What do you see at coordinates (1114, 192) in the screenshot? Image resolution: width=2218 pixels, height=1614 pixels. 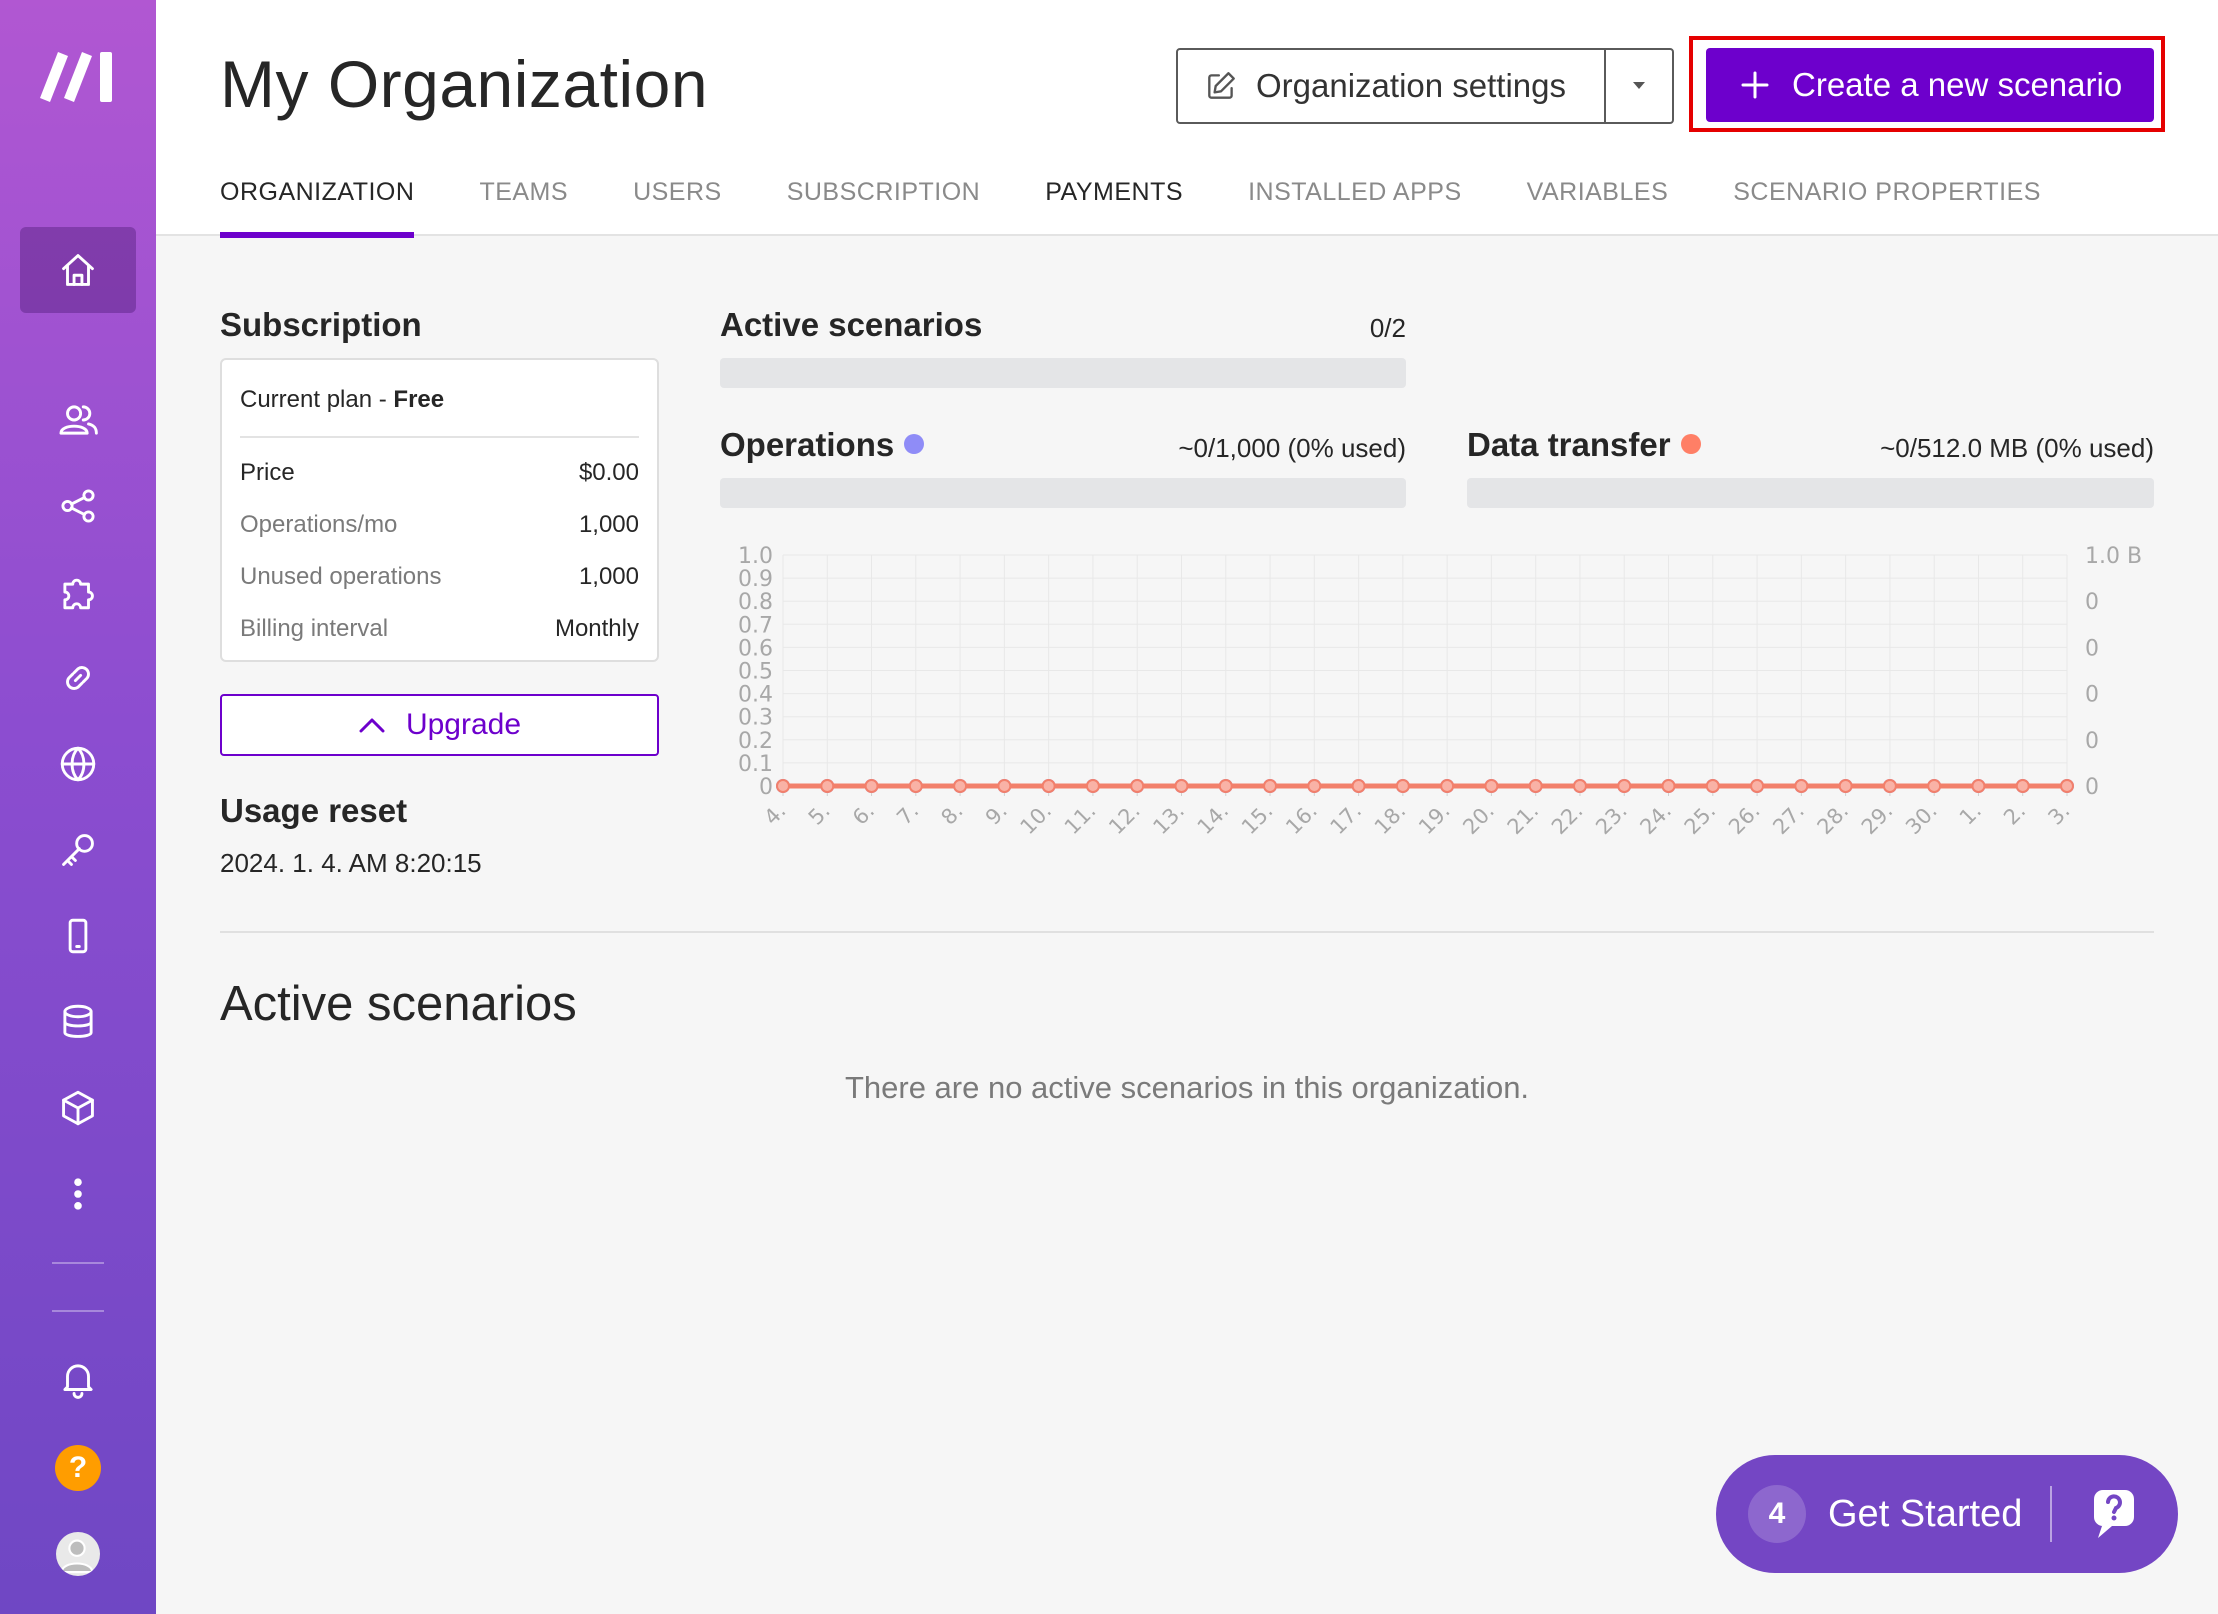 I see `tab-payments: PAYMENTS` at bounding box center [1114, 192].